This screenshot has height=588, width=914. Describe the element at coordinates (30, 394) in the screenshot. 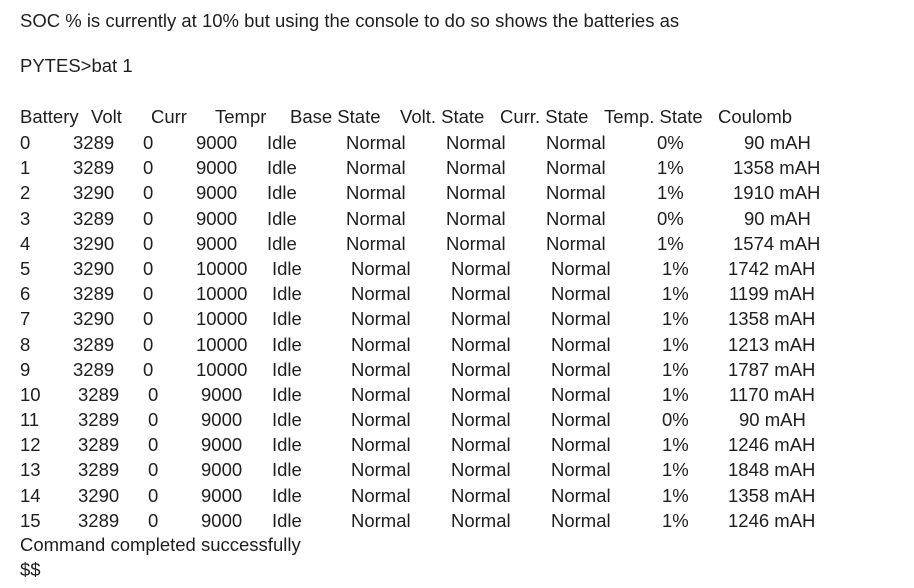

I see `cell-battery-id: 10` at that location.